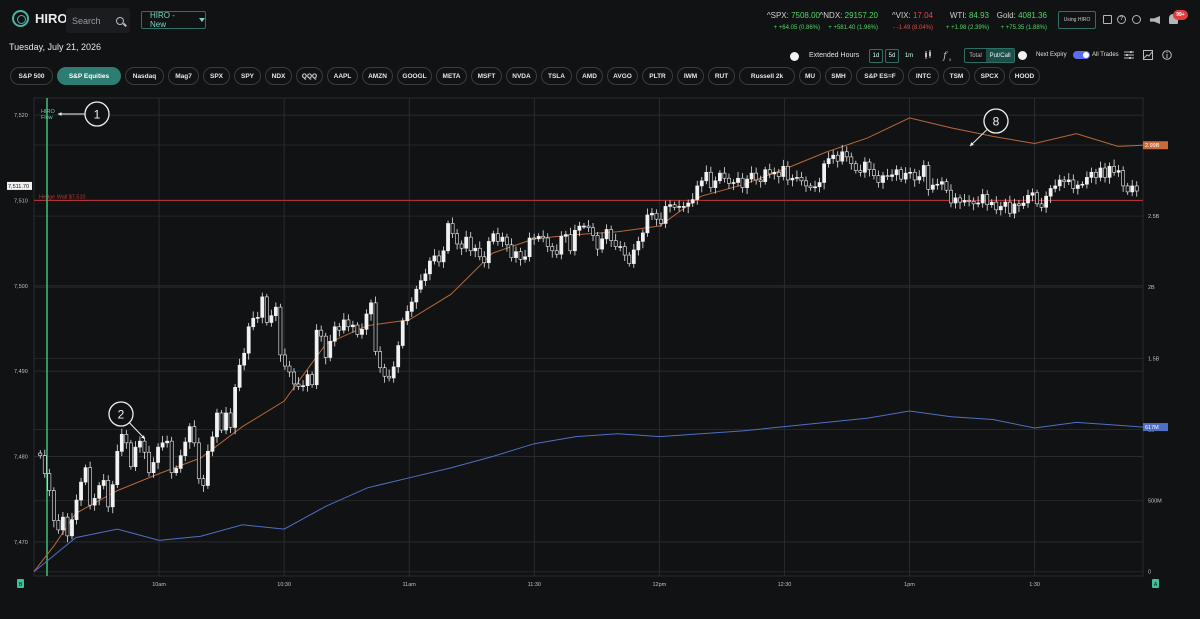  I want to click on search-box, so click(98, 20).